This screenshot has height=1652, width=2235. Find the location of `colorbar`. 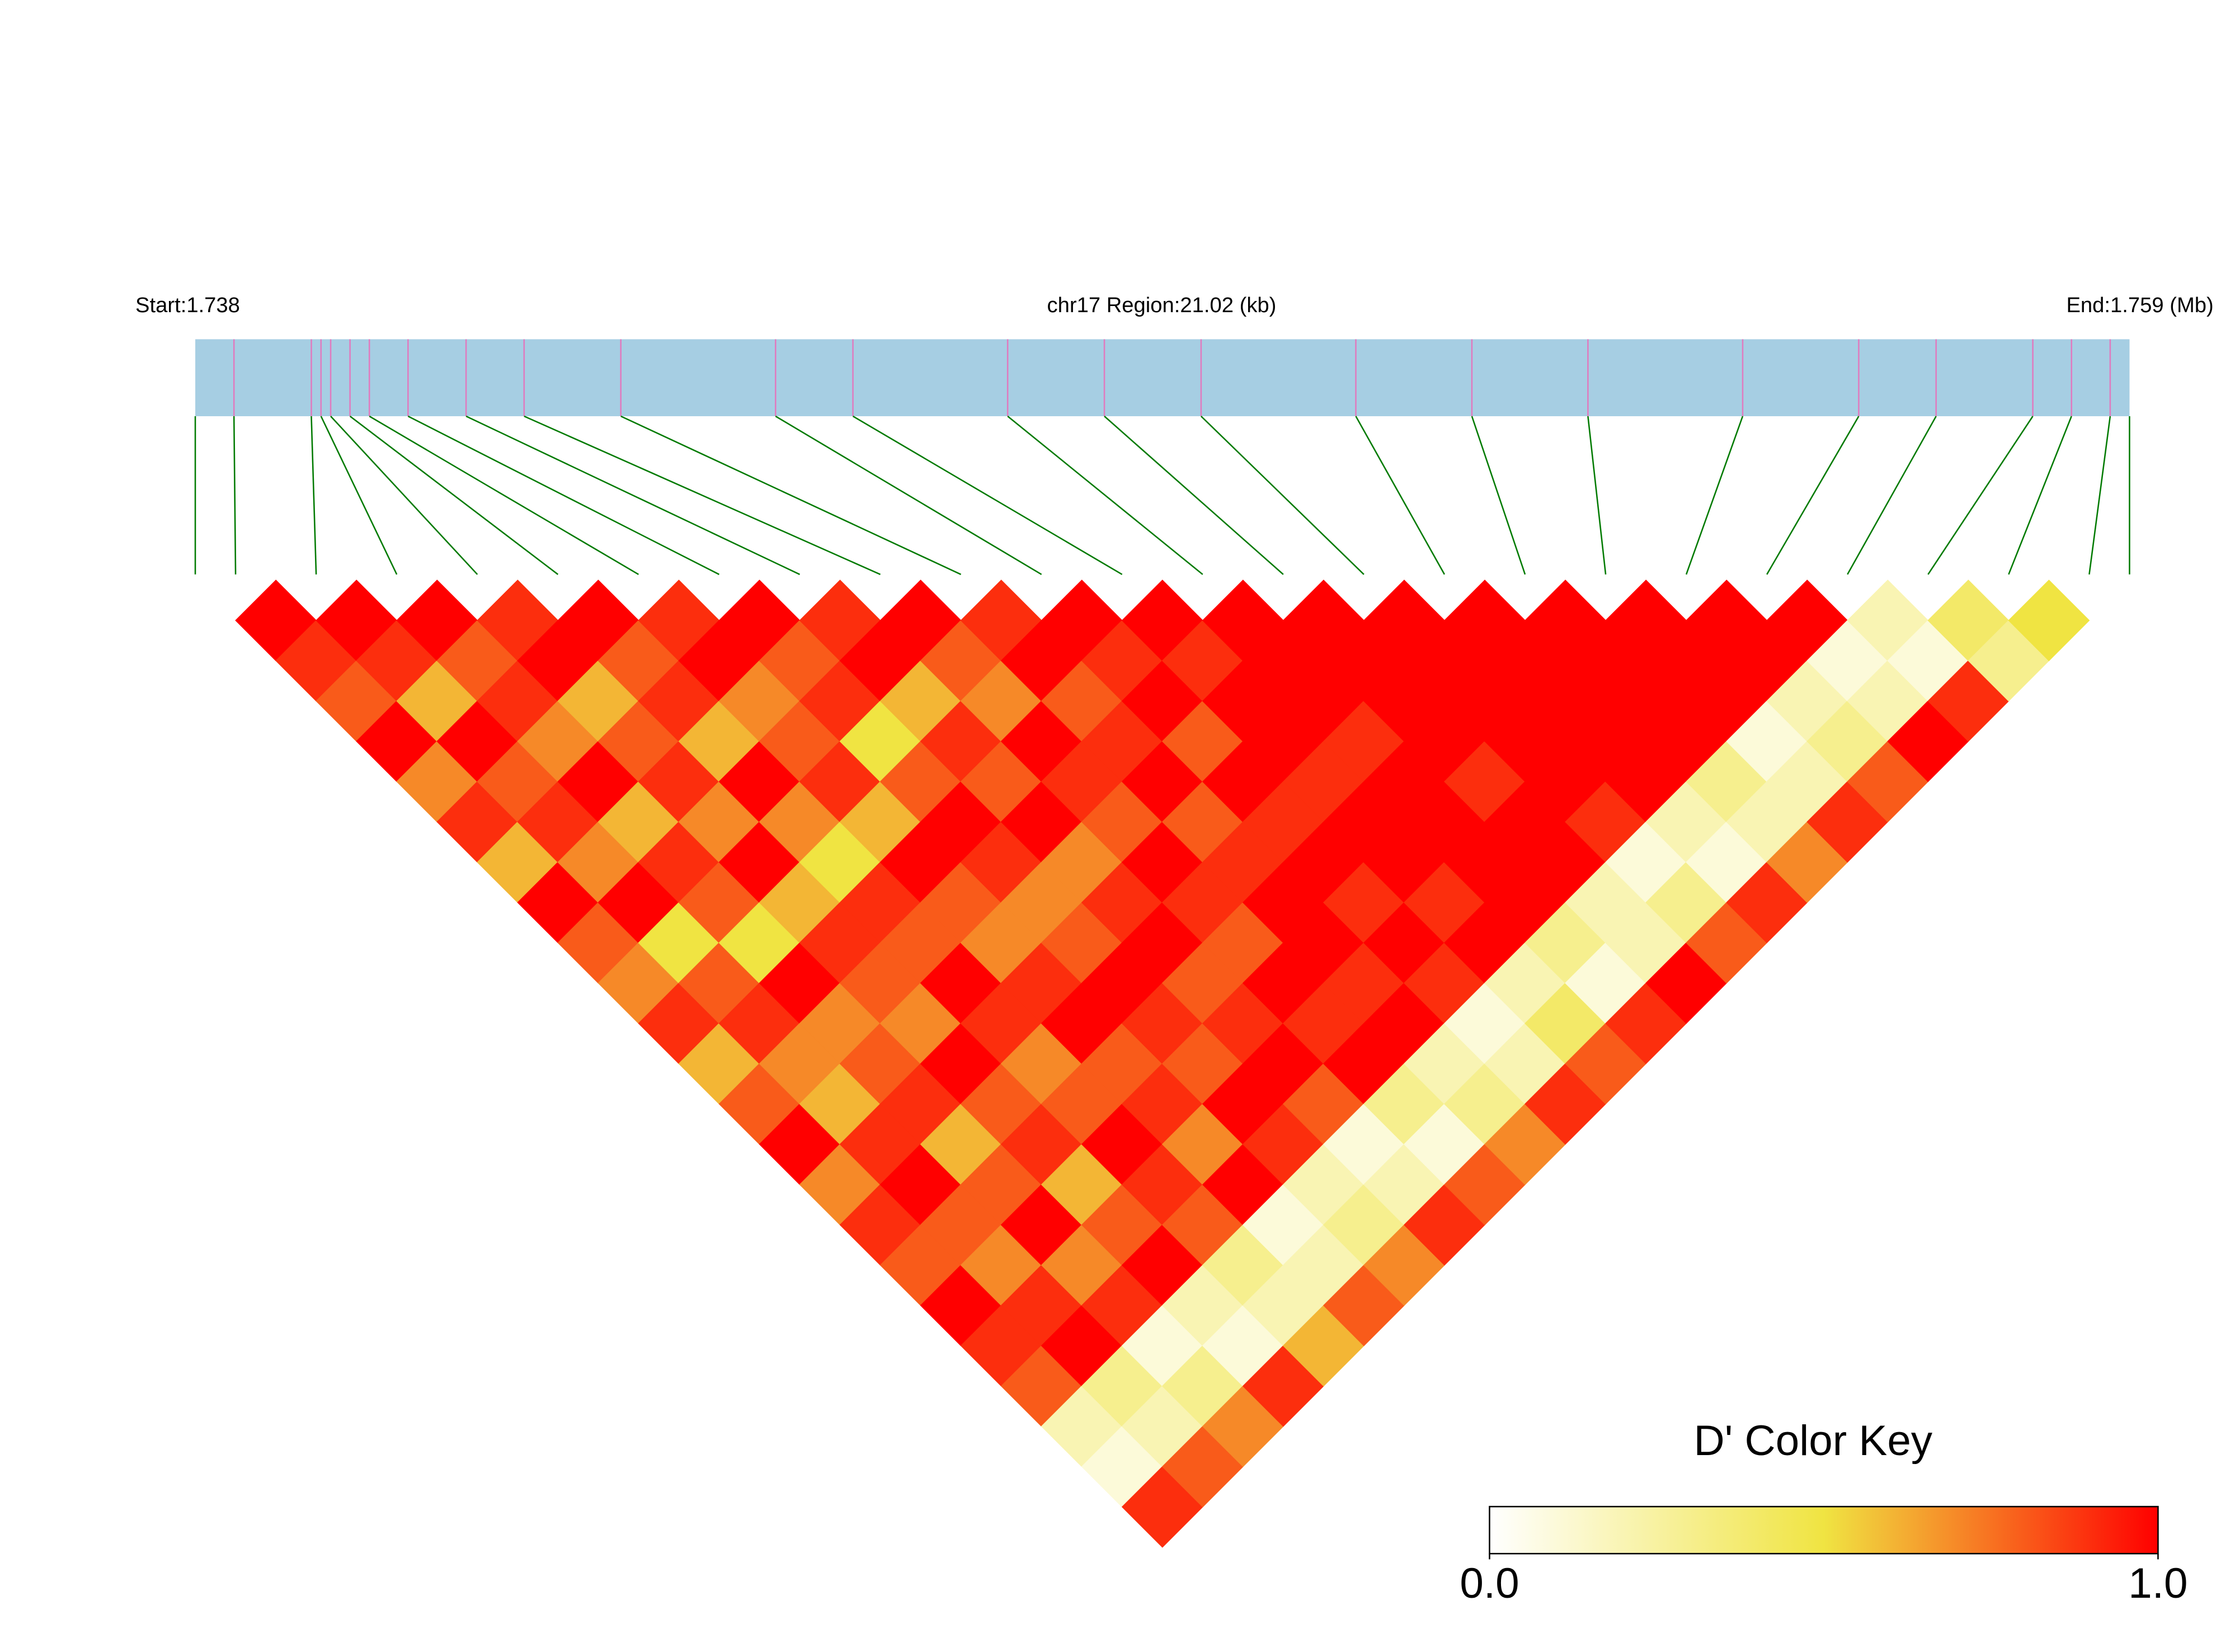

colorbar is located at coordinates (1824, 1530).